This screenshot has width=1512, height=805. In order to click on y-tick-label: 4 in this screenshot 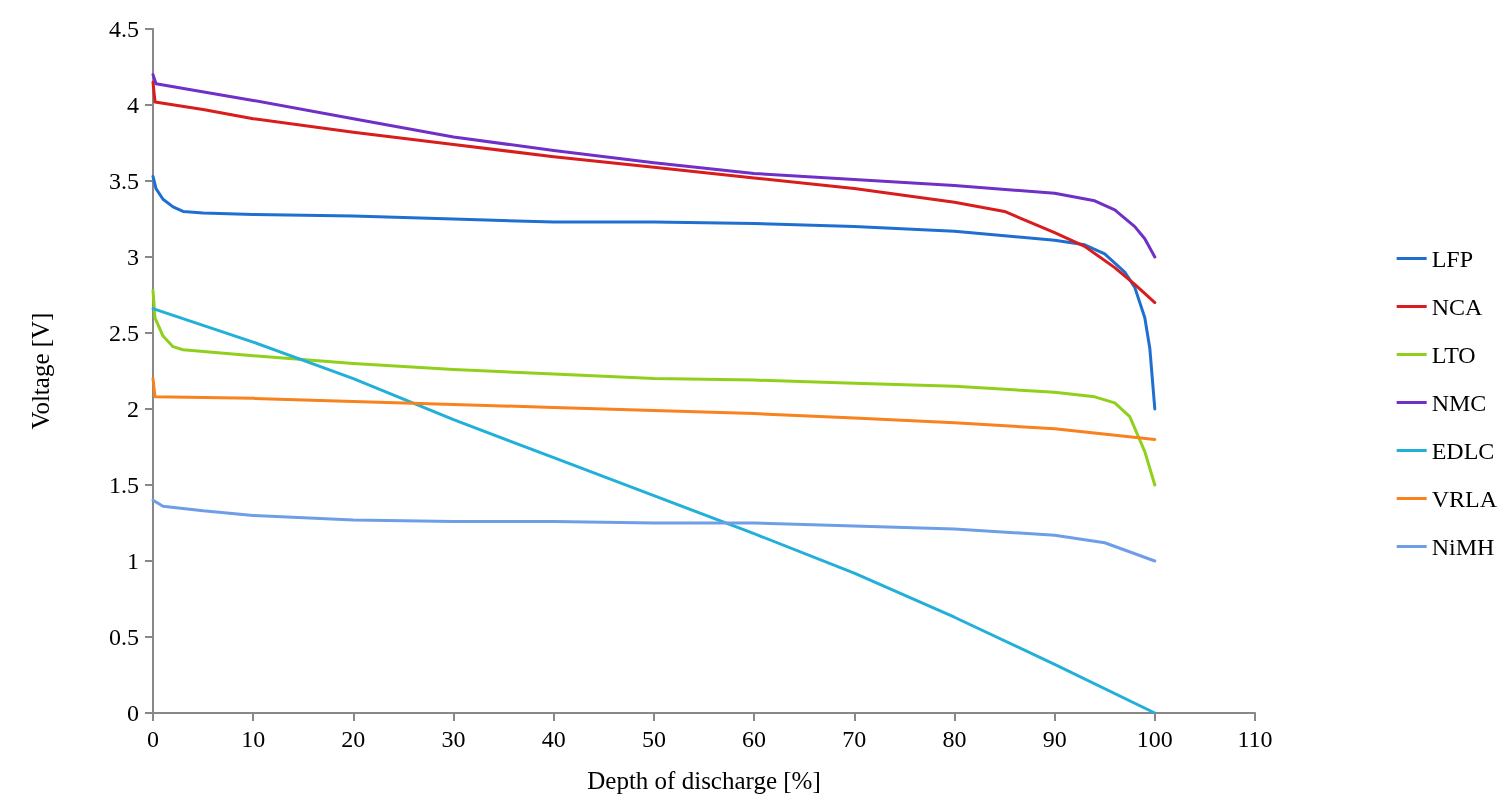, I will do `click(133, 105)`.